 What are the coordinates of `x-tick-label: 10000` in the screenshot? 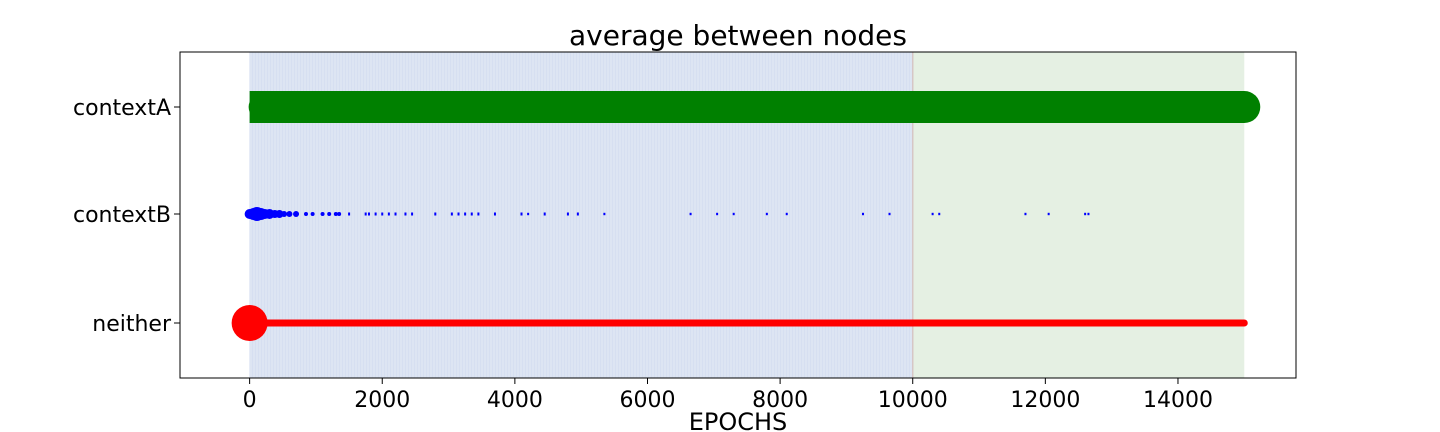 It's located at (913, 400).